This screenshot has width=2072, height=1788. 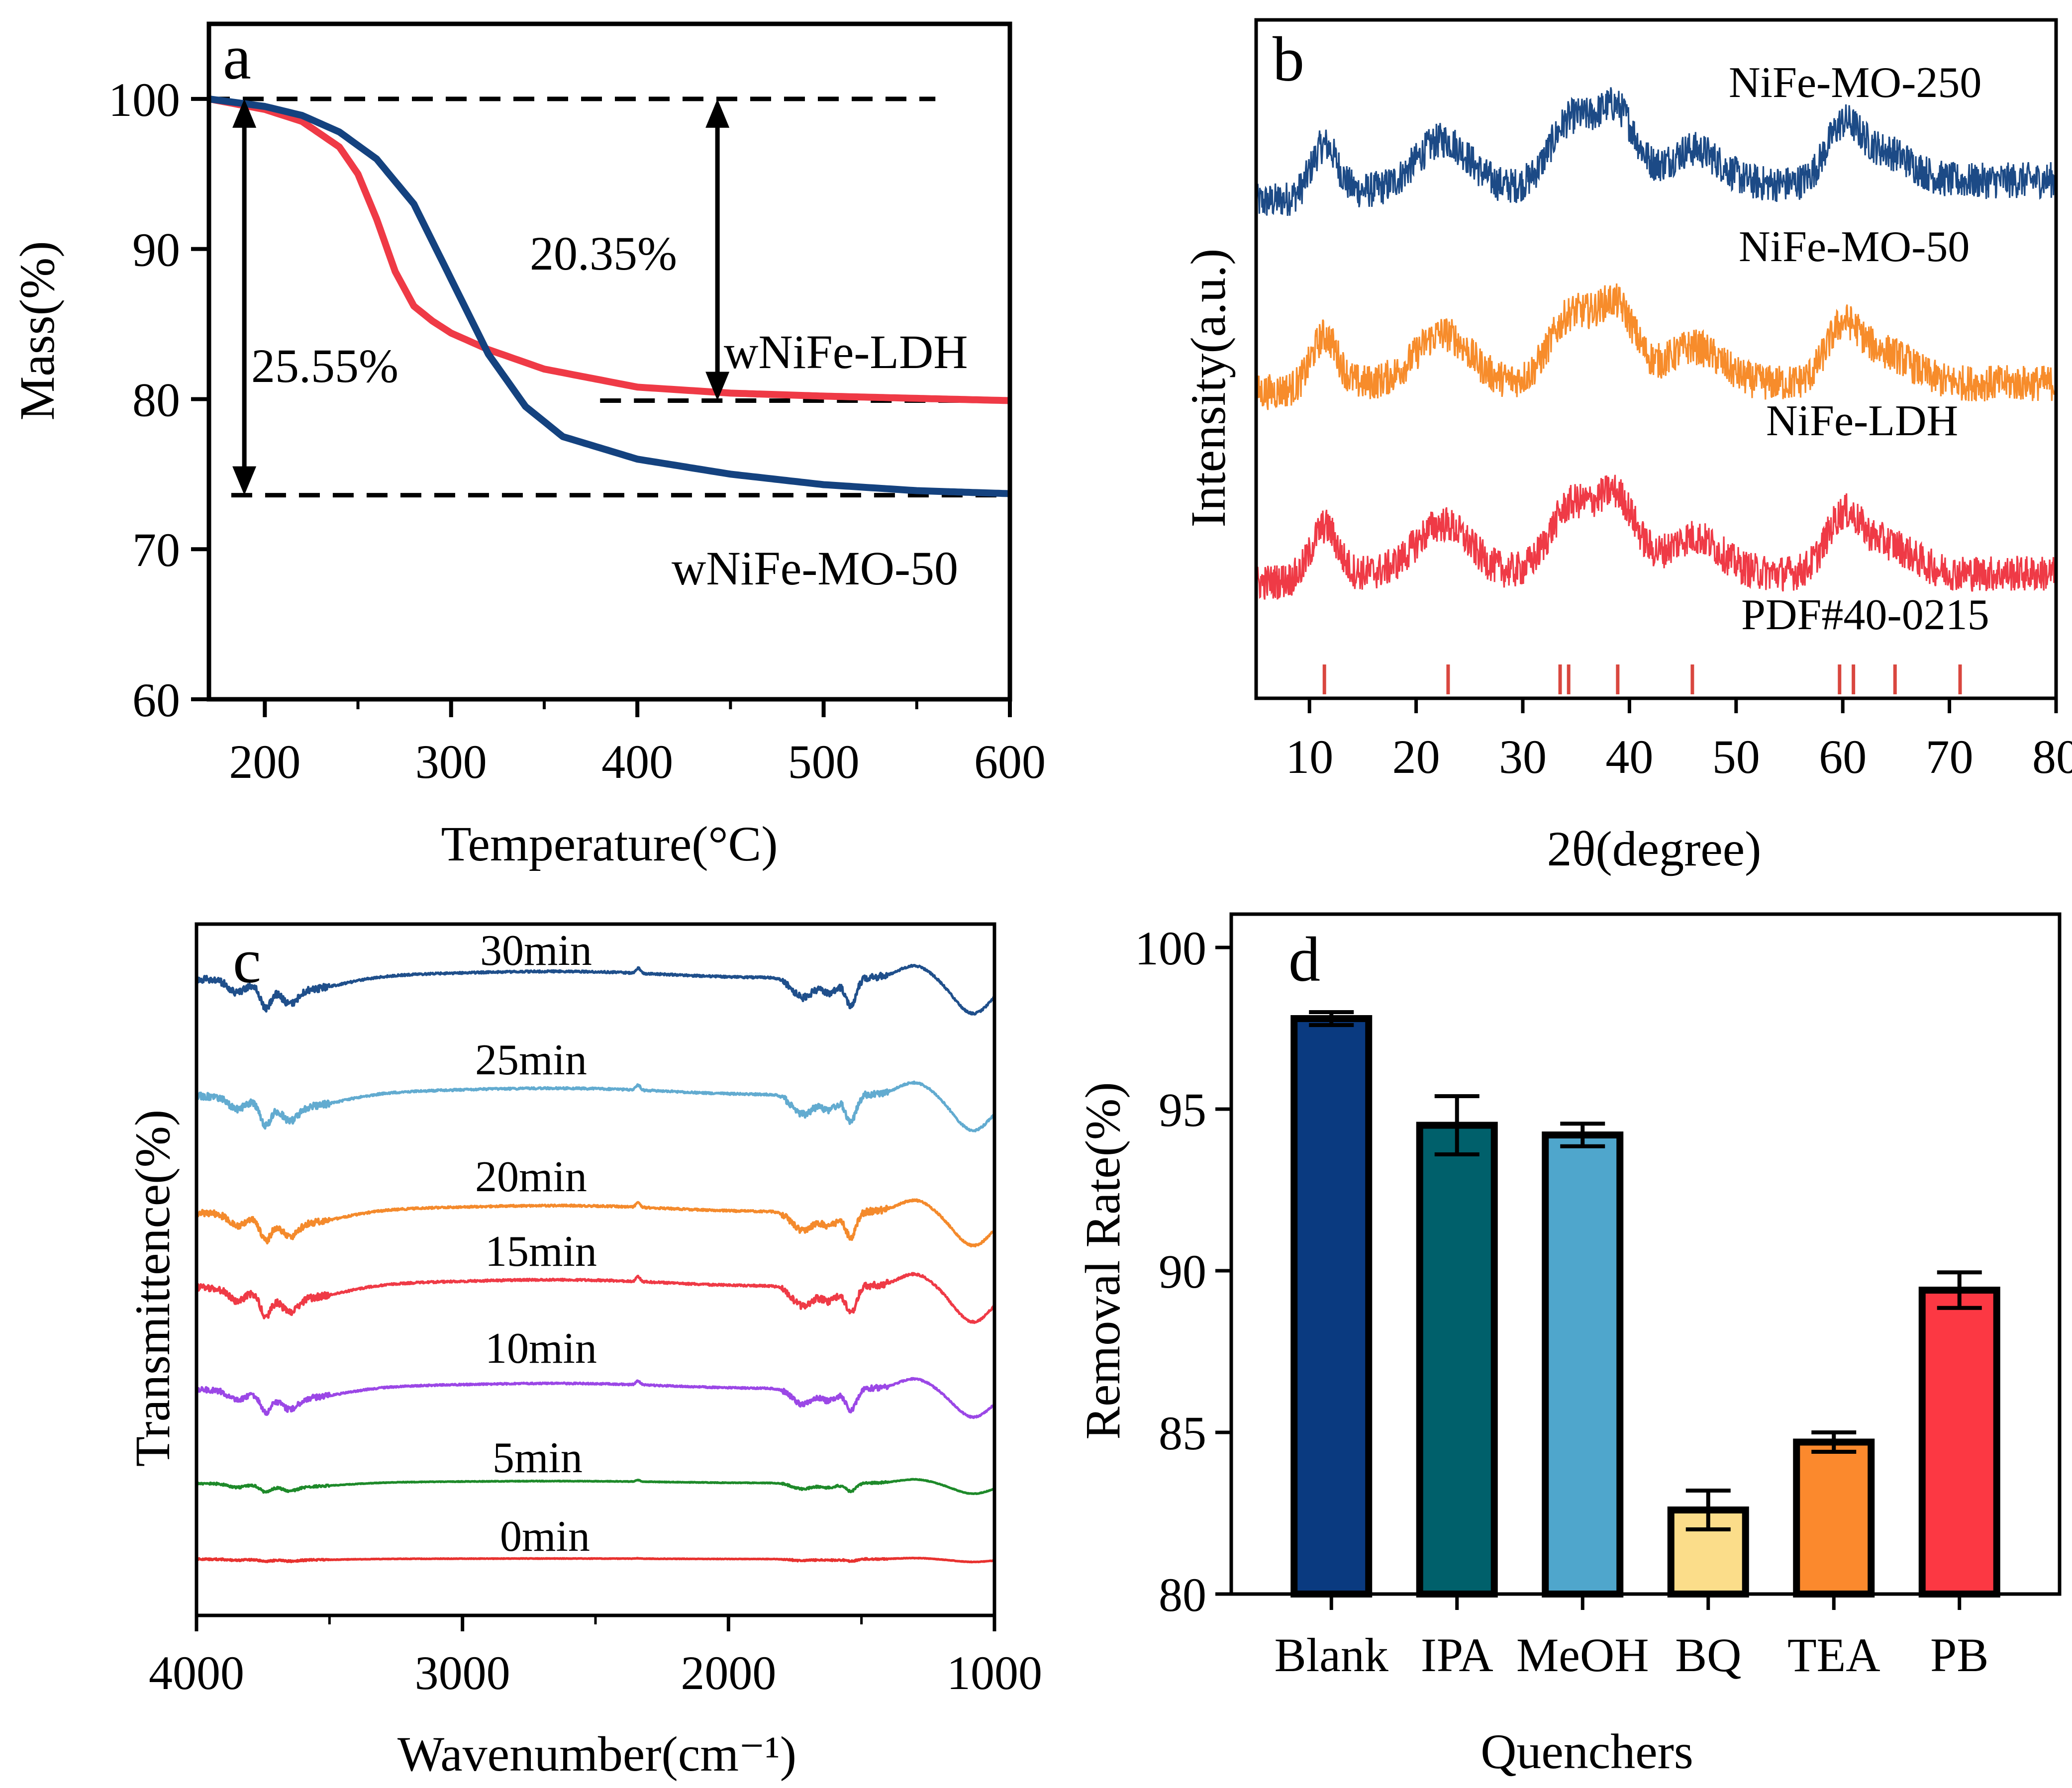 I want to click on ftir-xtick-label-1000: 1000, so click(x=994, y=1672).